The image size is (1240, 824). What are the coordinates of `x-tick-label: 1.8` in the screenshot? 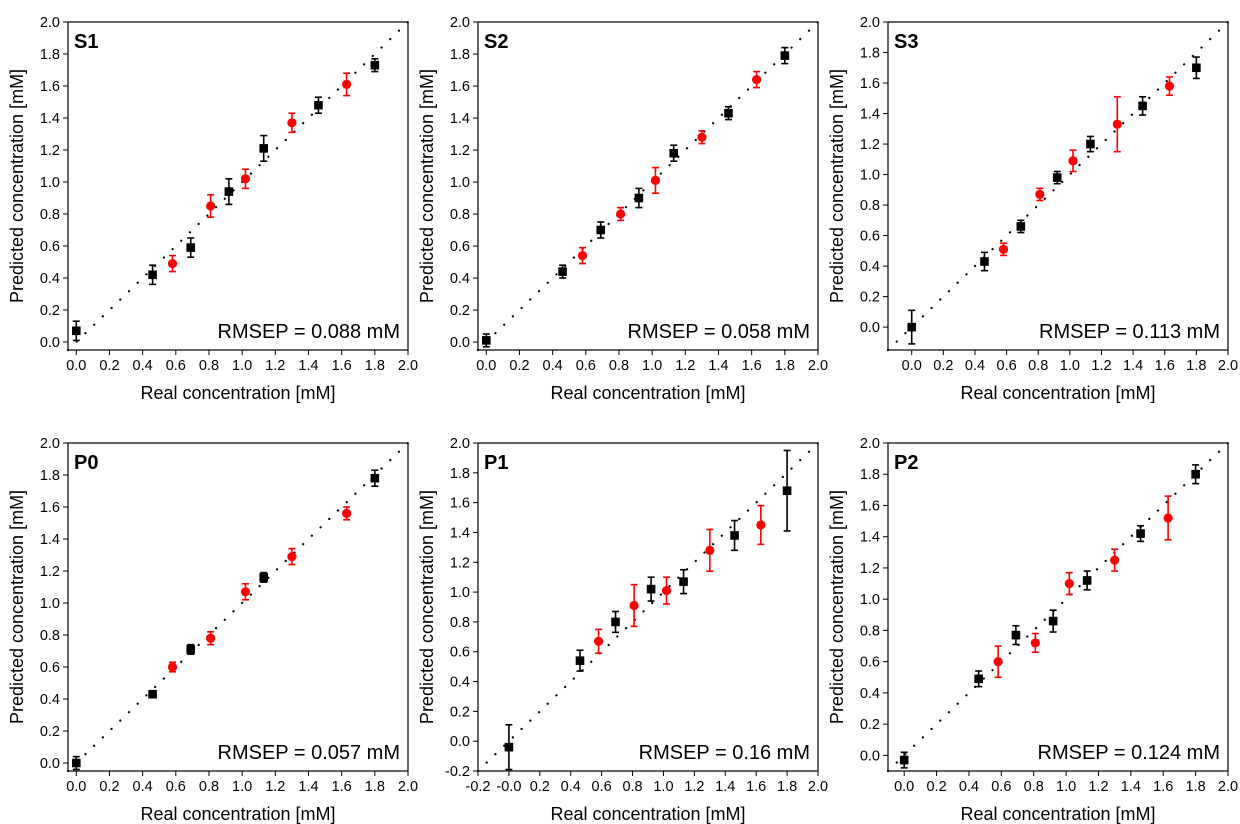 It's located at (1196, 366).